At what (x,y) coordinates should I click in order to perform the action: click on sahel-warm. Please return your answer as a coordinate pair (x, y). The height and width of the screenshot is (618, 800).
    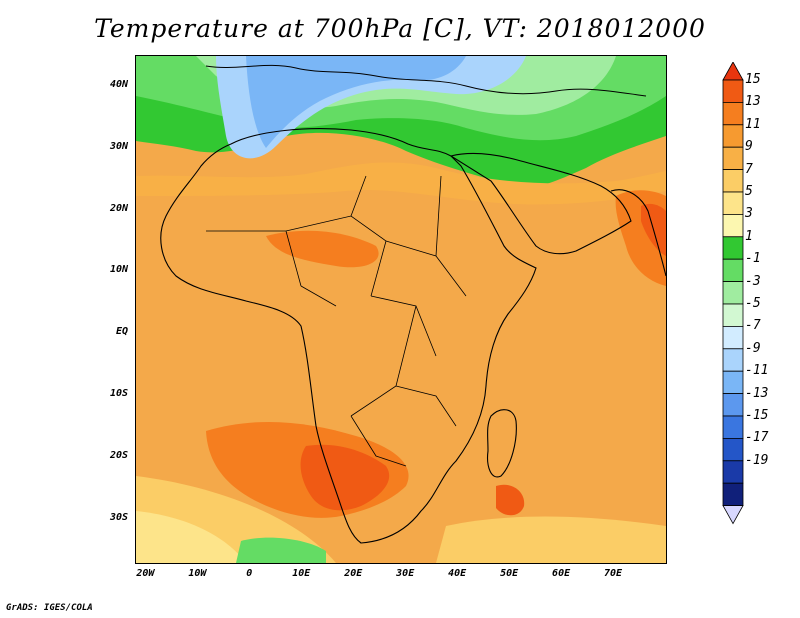
    Looking at the image, I should click on (322, 249).